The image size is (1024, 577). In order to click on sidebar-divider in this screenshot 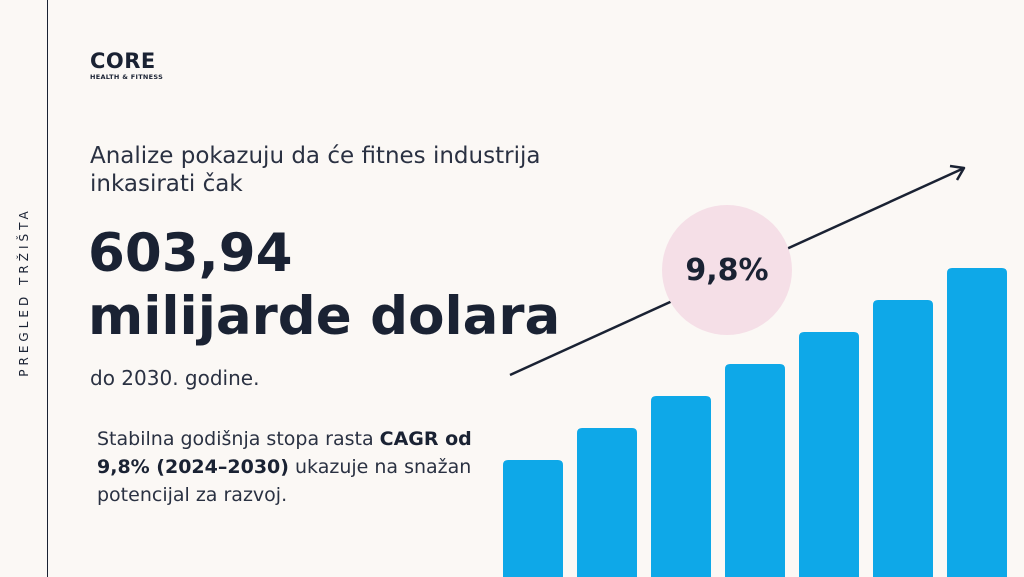, I will do `click(47, 288)`.